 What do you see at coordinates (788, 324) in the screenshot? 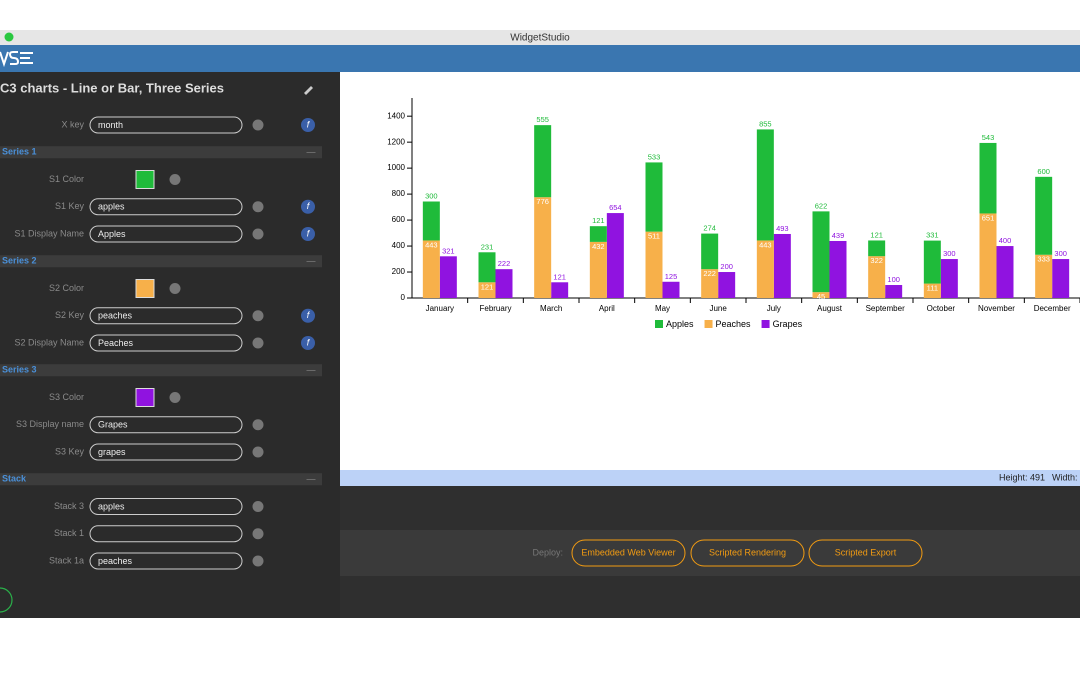
I see `legend-label: Grapes` at bounding box center [788, 324].